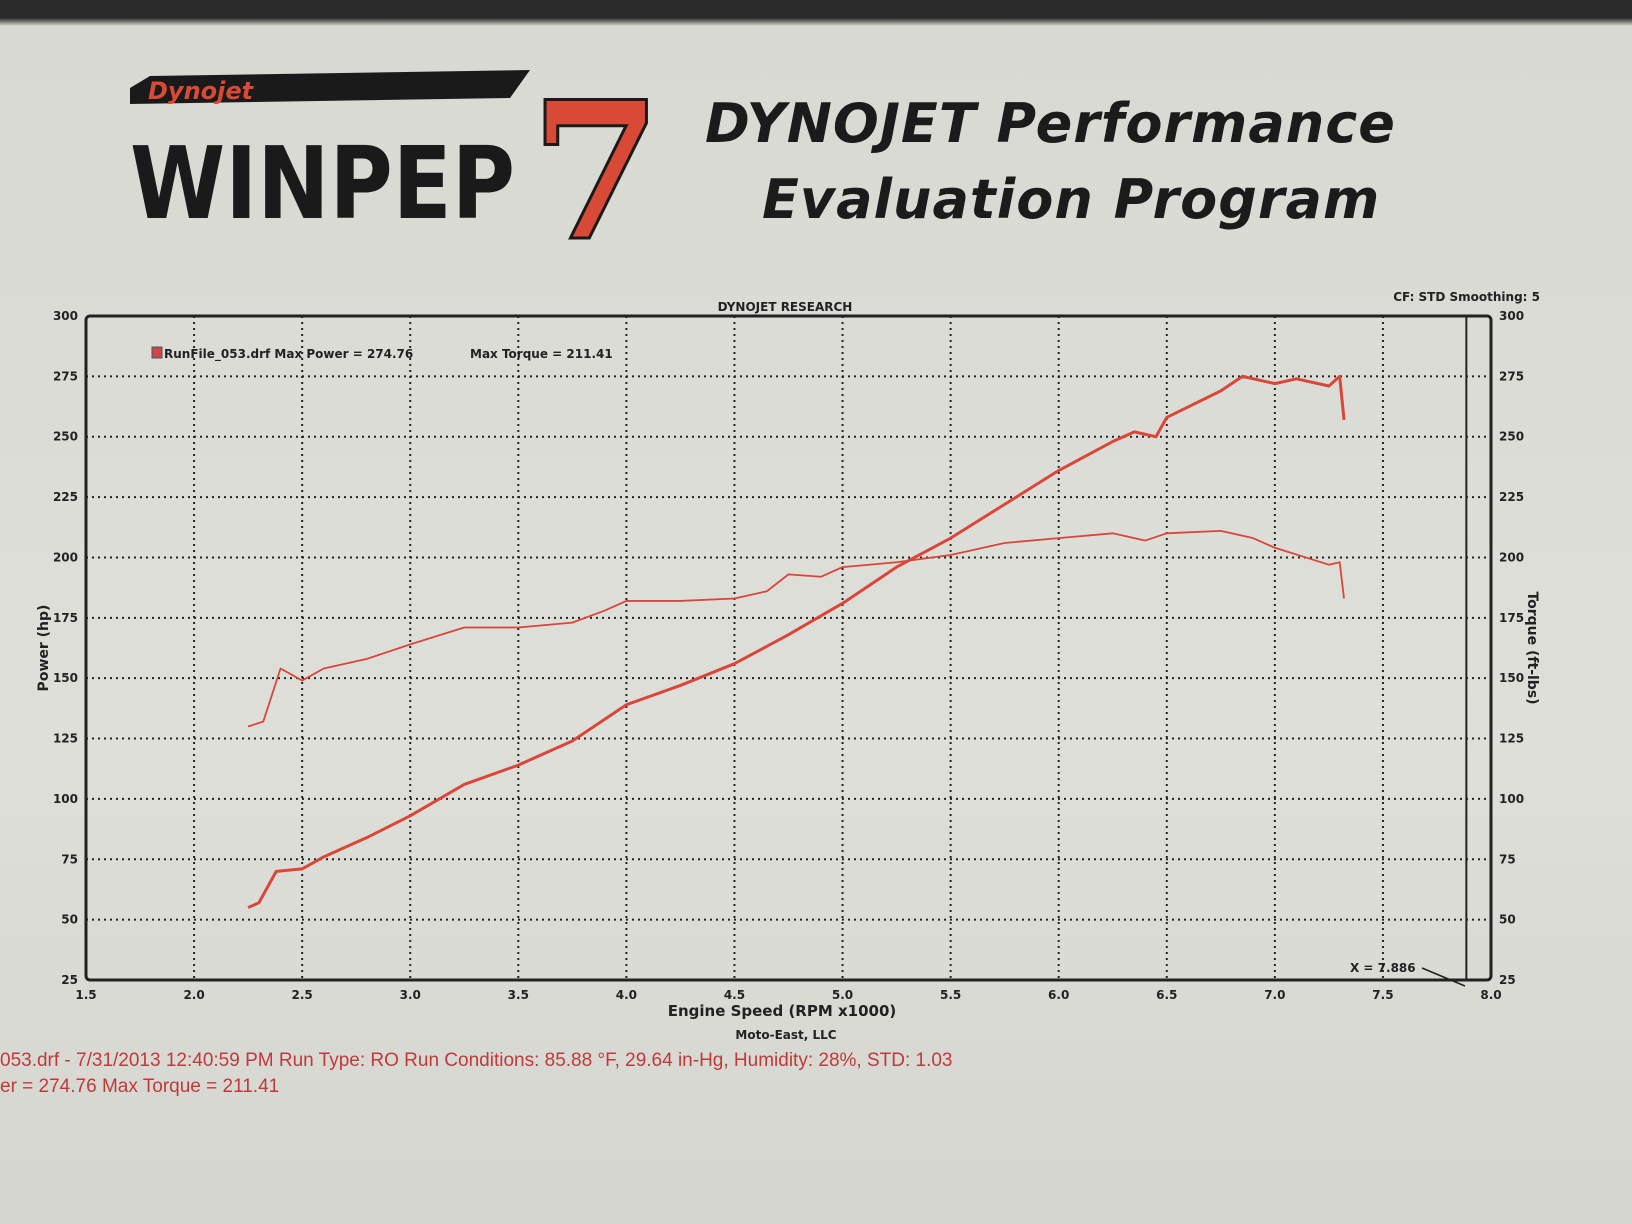 This screenshot has height=1224, width=1632. Describe the element at coordinates (734, 995) in the screenshot. I see `x-tick-label: 4.5` at that location.